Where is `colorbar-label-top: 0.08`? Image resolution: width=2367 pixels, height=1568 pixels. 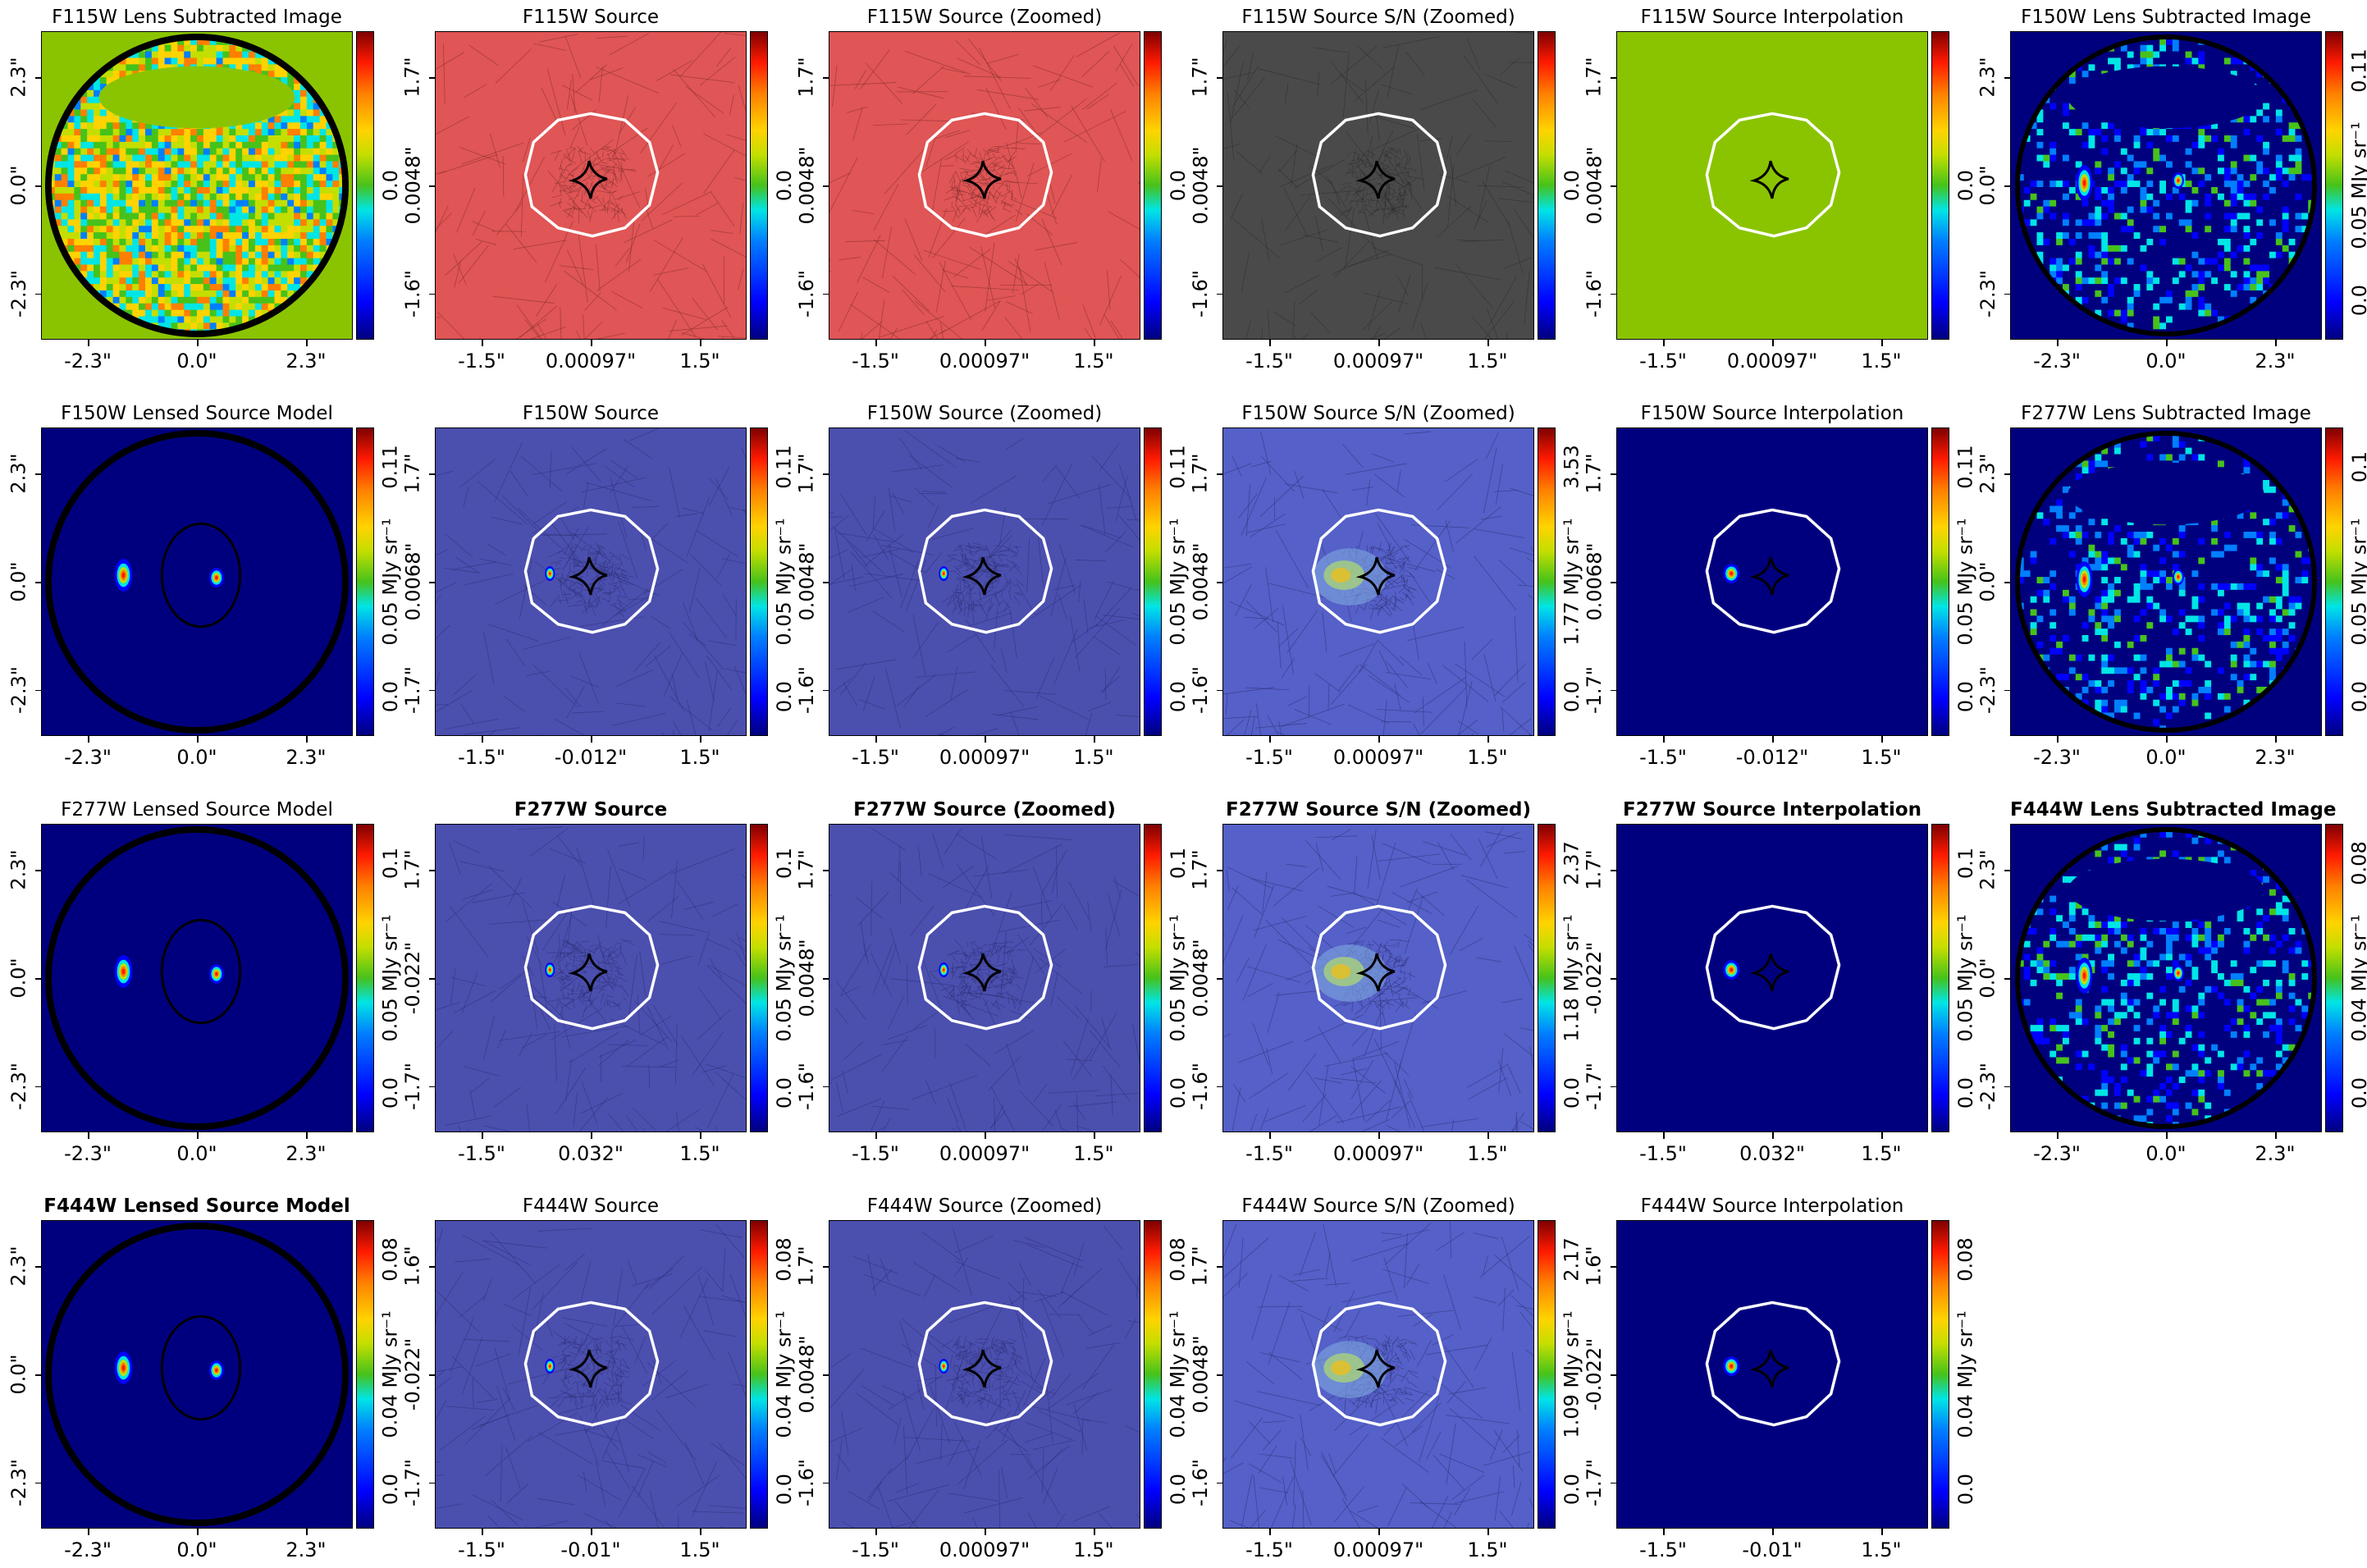
colorbar-label-top: 0.08 is located at coordinates (1965, 1259).